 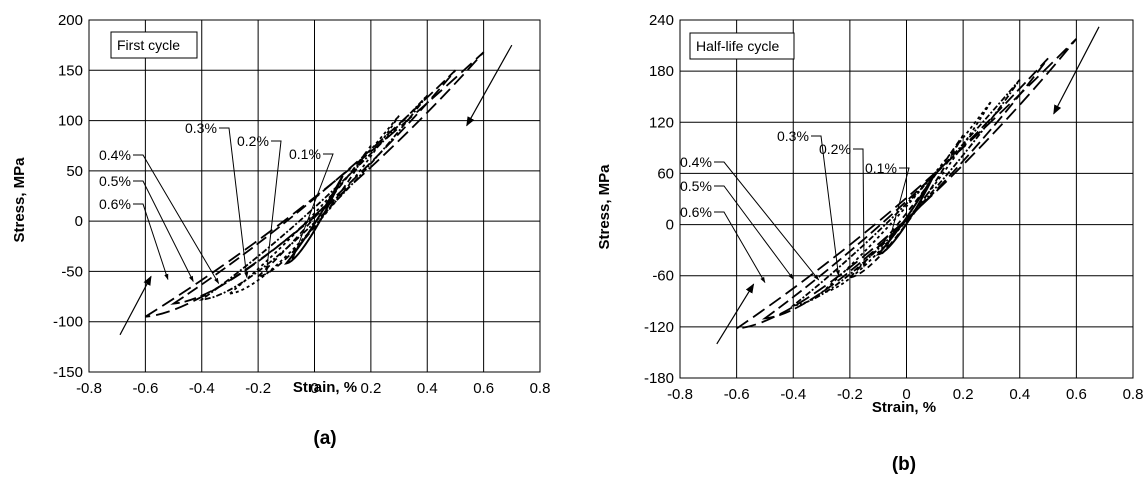 I want to click on panel-b-legend-box, so click(x=742, y=46).